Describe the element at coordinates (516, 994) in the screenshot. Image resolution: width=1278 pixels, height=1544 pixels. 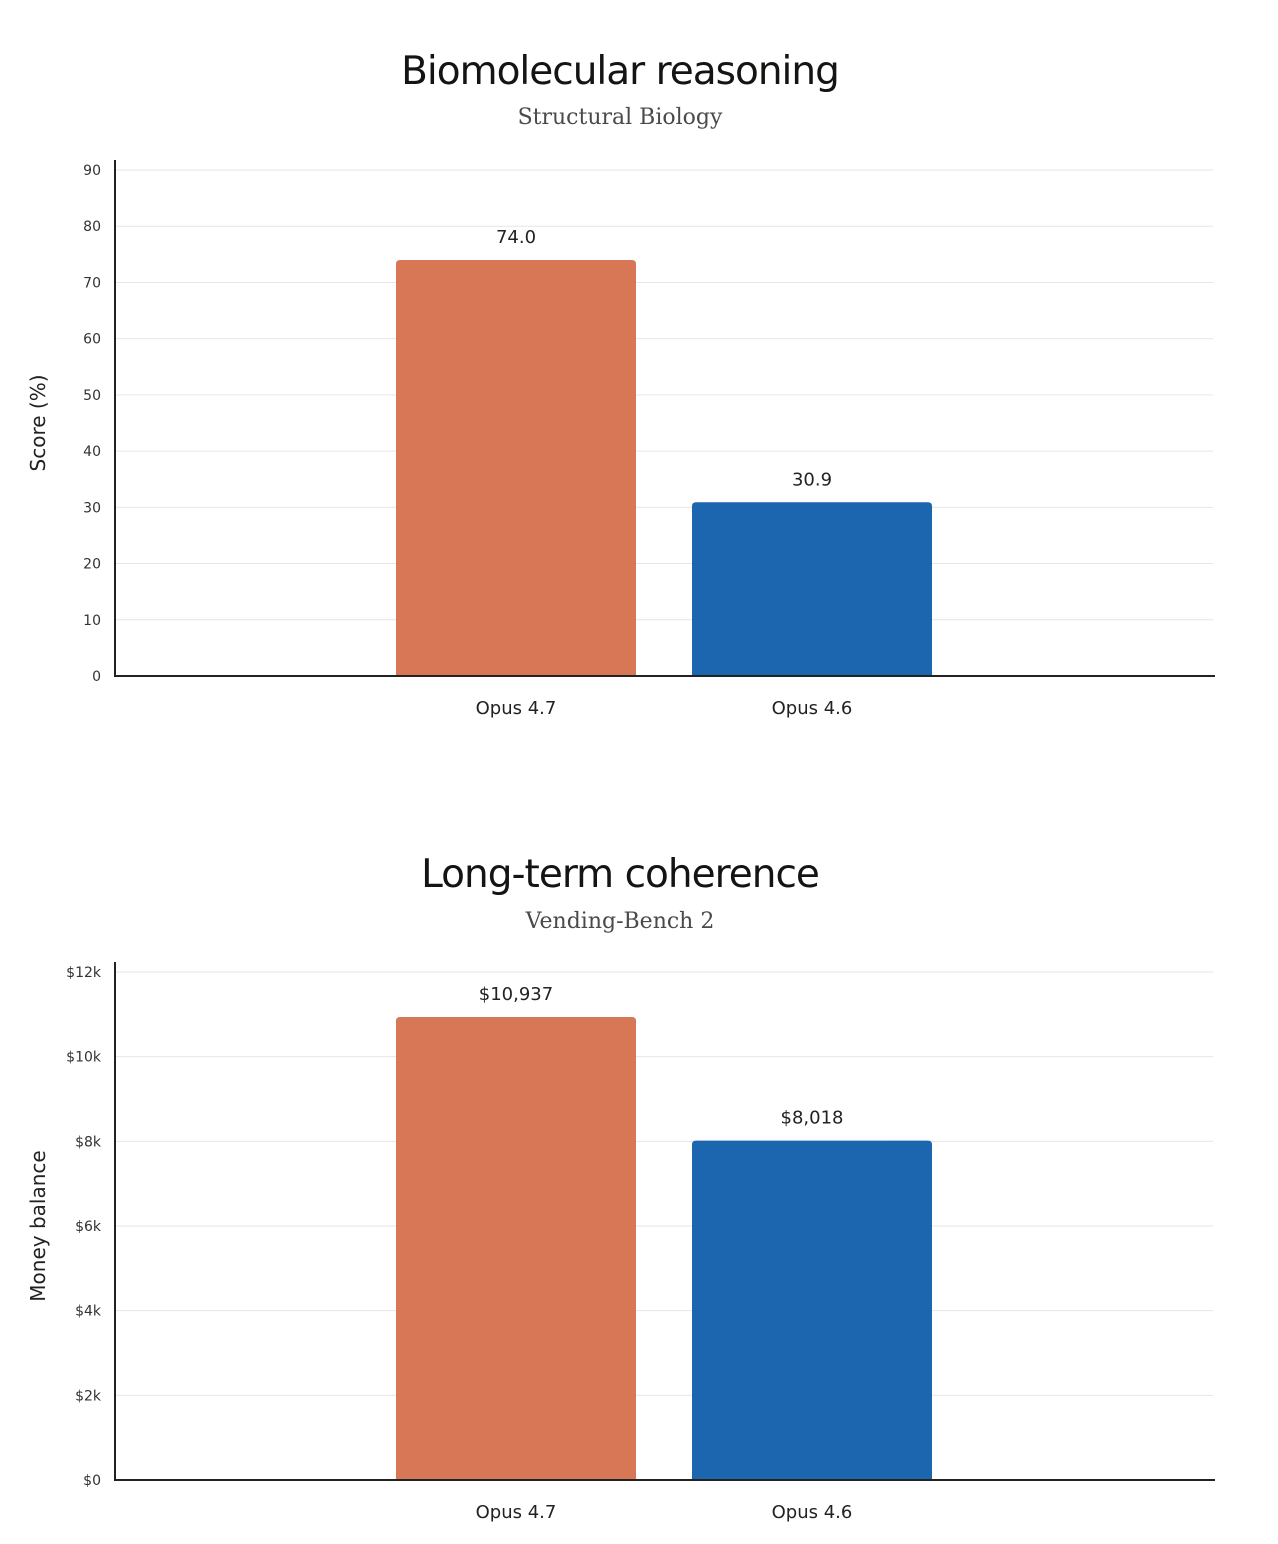
I see `data-label: $10,937` at that location.